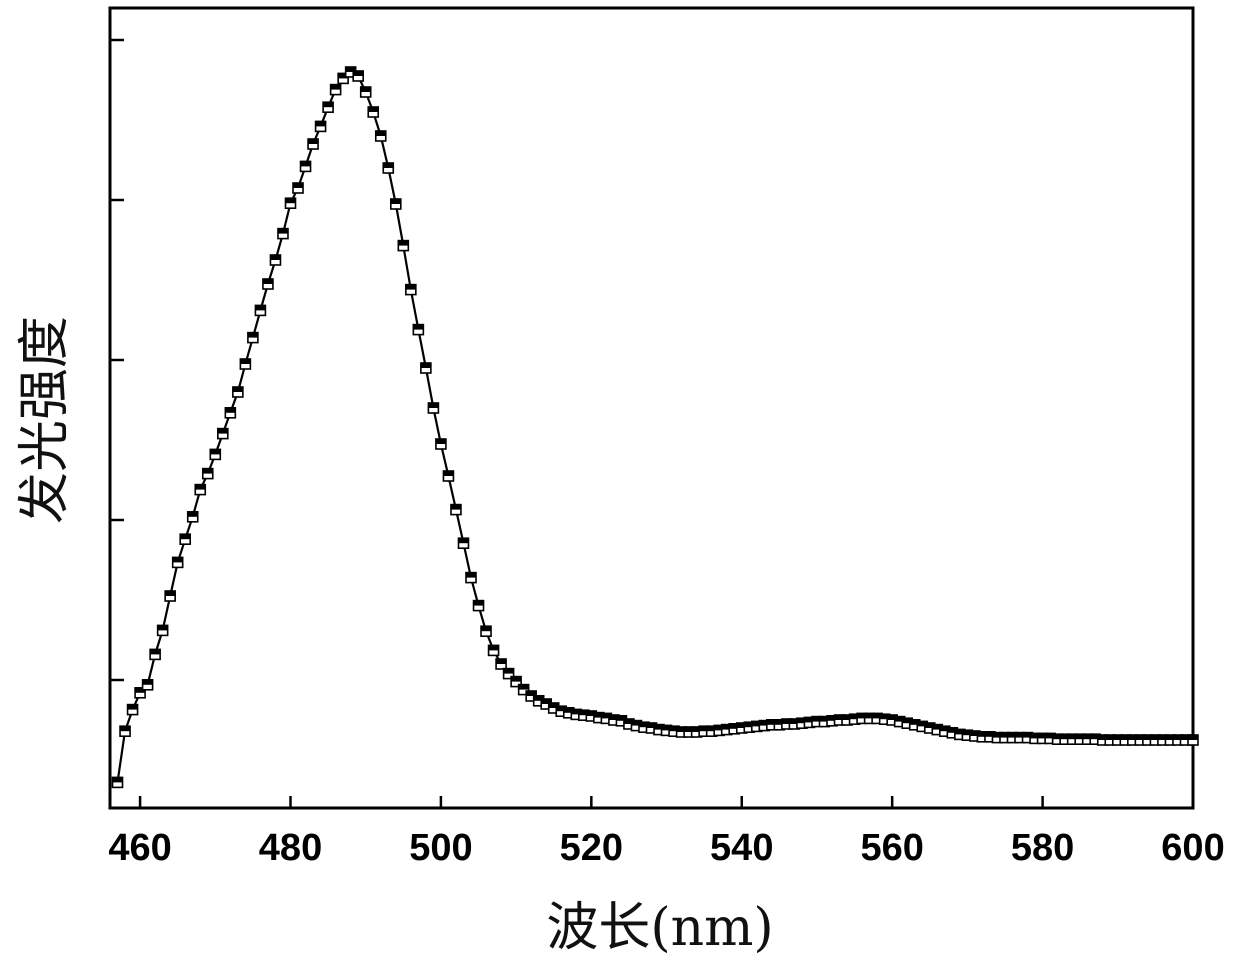 The height and width of the screenshot is (960, 1240). I want to click on y-axis-ticks, so click(117, 360).